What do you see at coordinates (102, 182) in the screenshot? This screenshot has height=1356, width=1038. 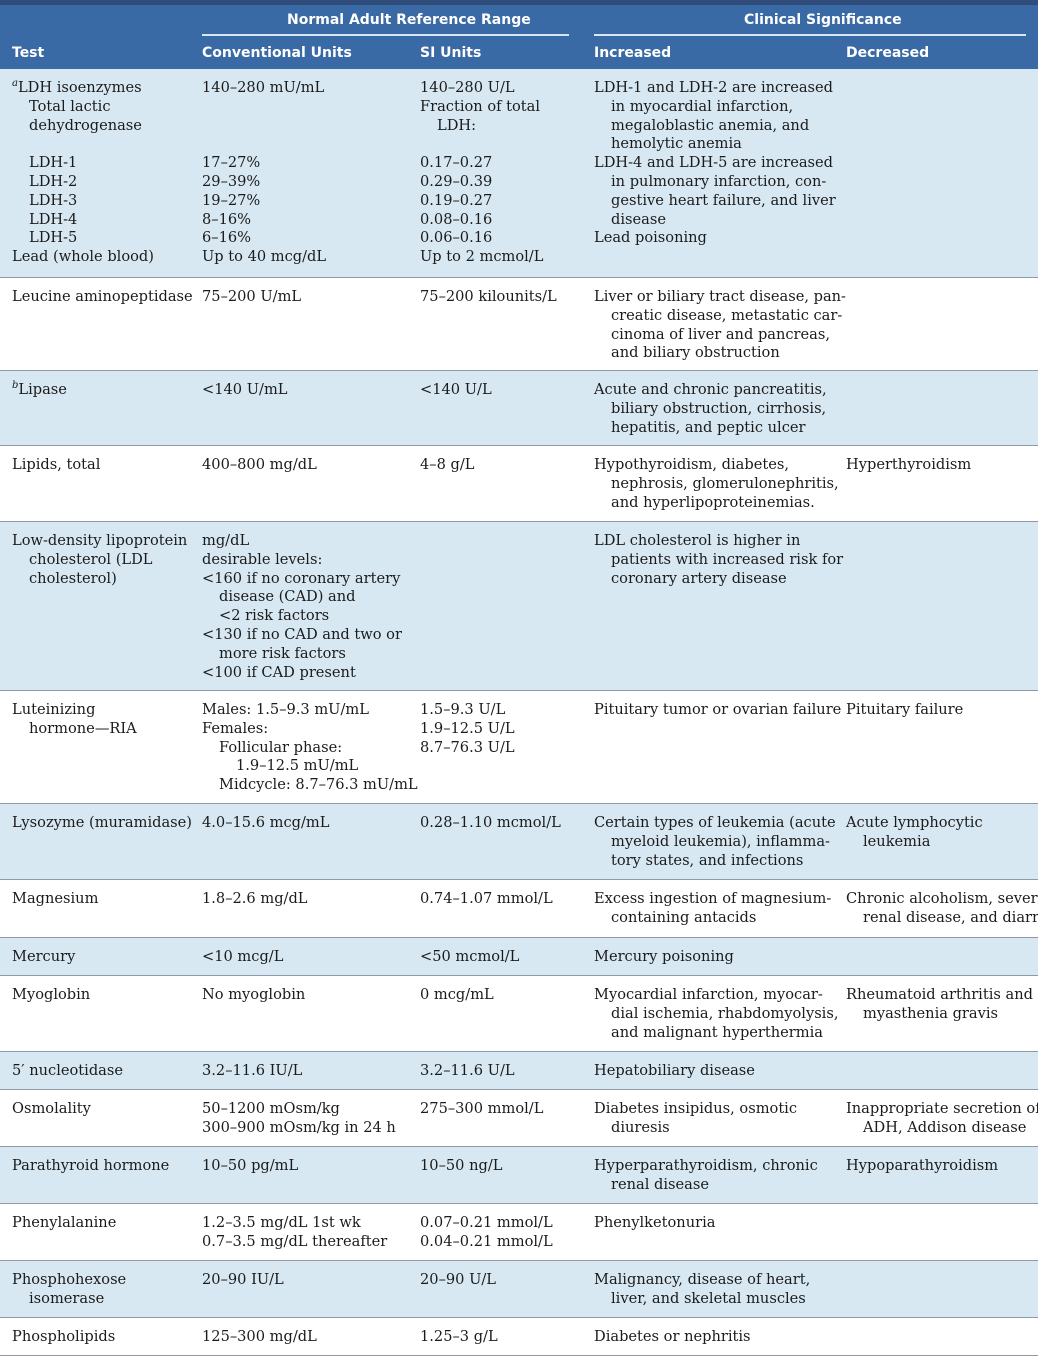 I see `cell-line: LDH-2` at bounding box center [102, 182].